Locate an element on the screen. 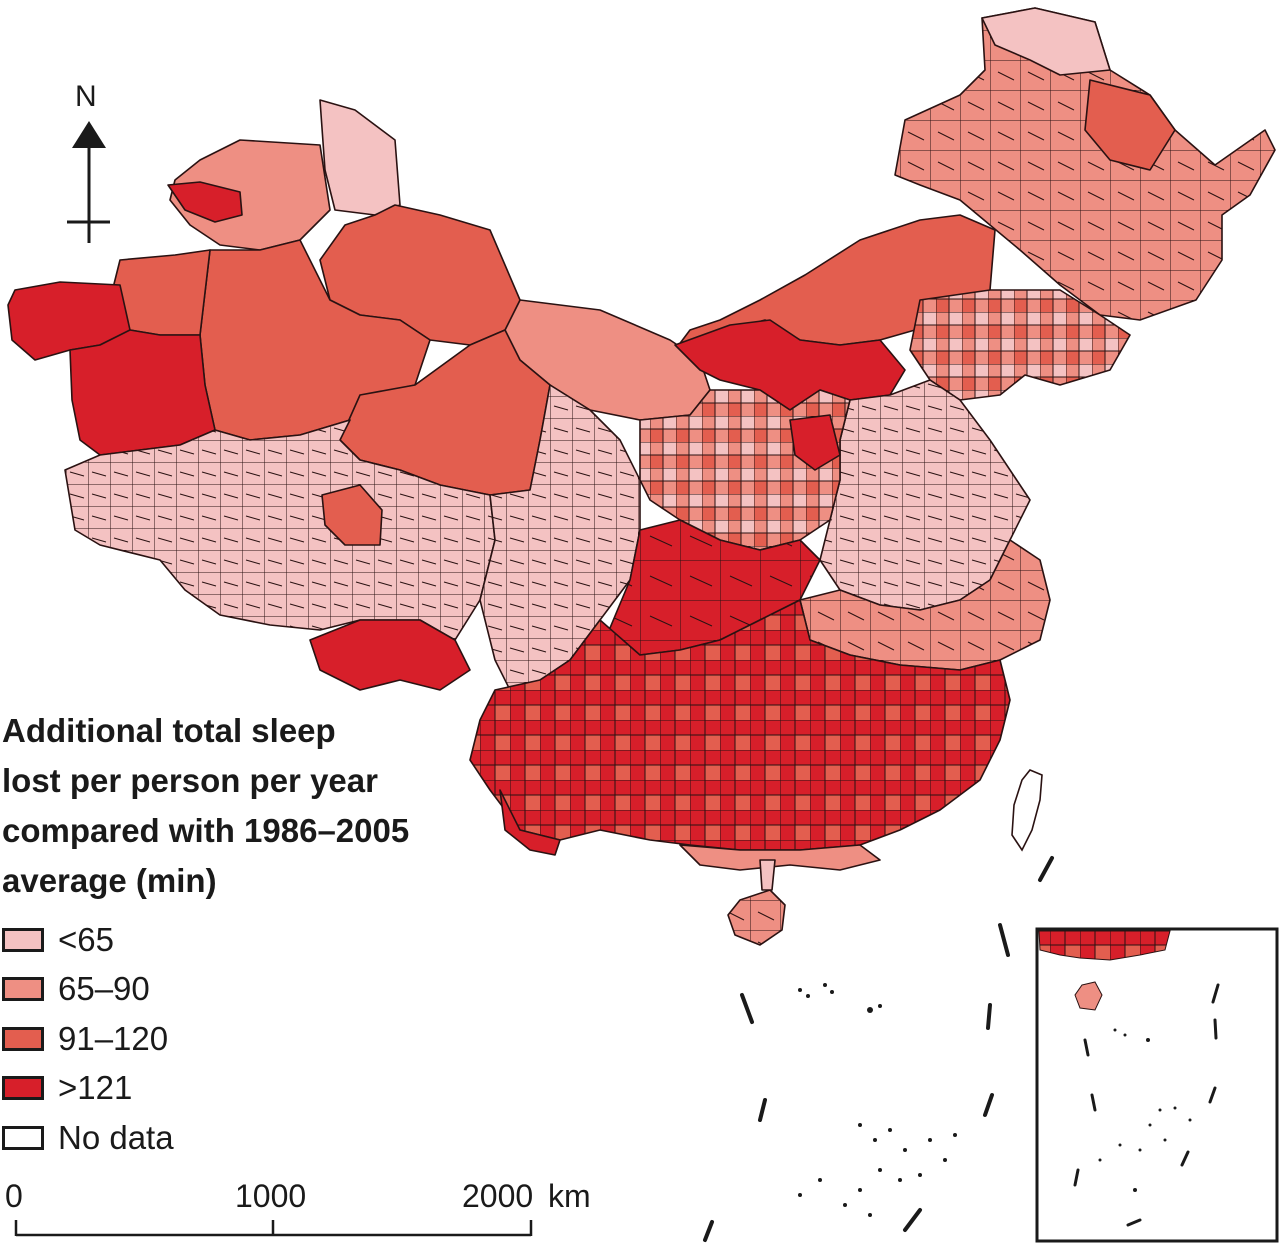  scale-bar is located at coordinates (273, 1228).